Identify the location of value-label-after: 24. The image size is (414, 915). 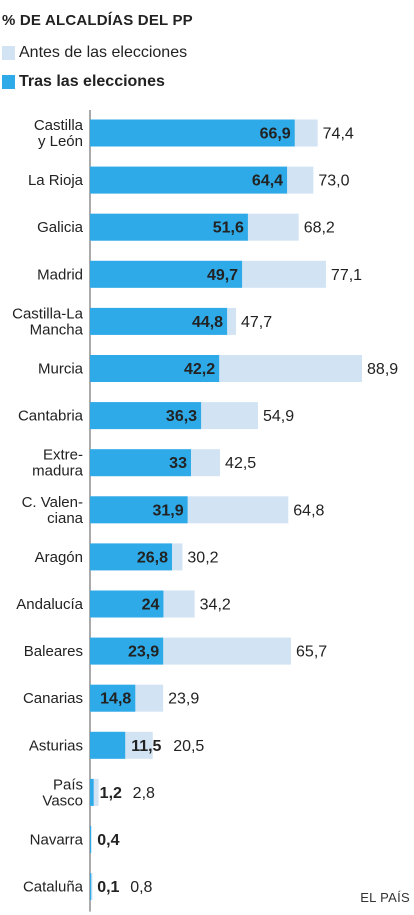
(151, 605).